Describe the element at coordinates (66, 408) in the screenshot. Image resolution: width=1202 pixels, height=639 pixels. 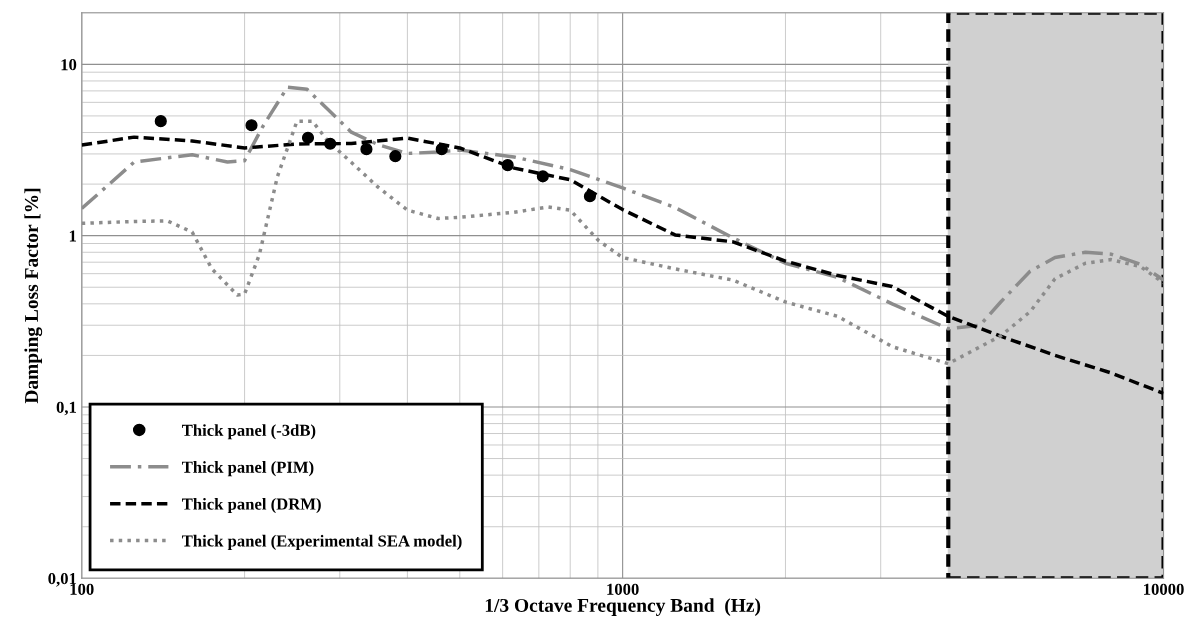
I see `y-tick-label: 0,1` at that location.